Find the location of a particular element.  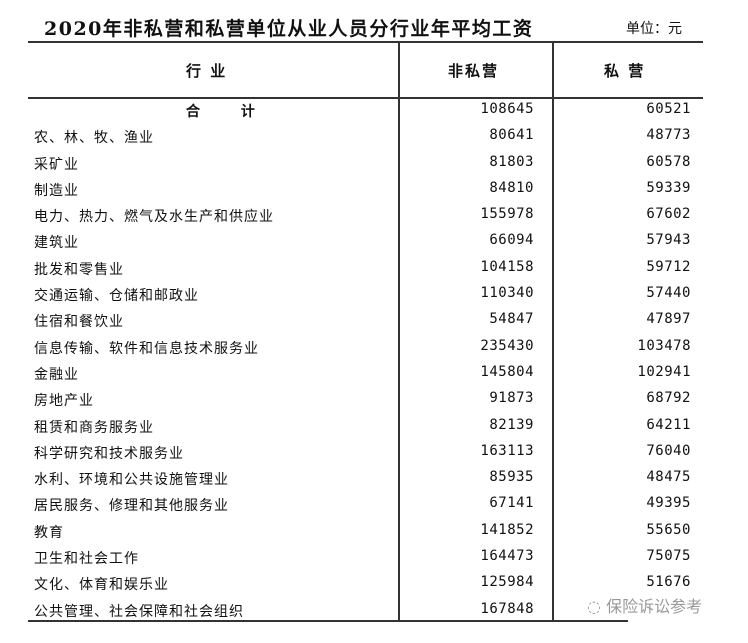

table-row: 电力、热力、燃气及水生产和供应业 155978 67602 is located at coordinates (365, 215).